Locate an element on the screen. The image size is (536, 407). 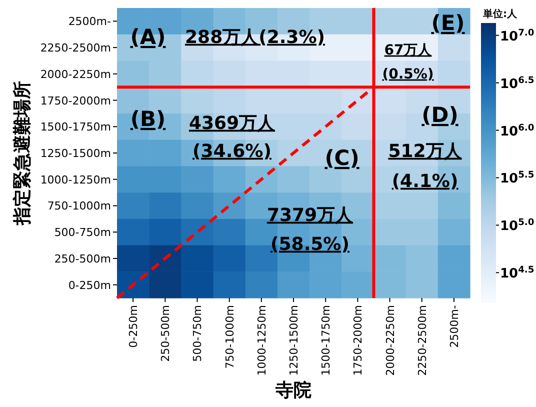
y-tick-label: 750-1000m is located at coordinates (79, 206).